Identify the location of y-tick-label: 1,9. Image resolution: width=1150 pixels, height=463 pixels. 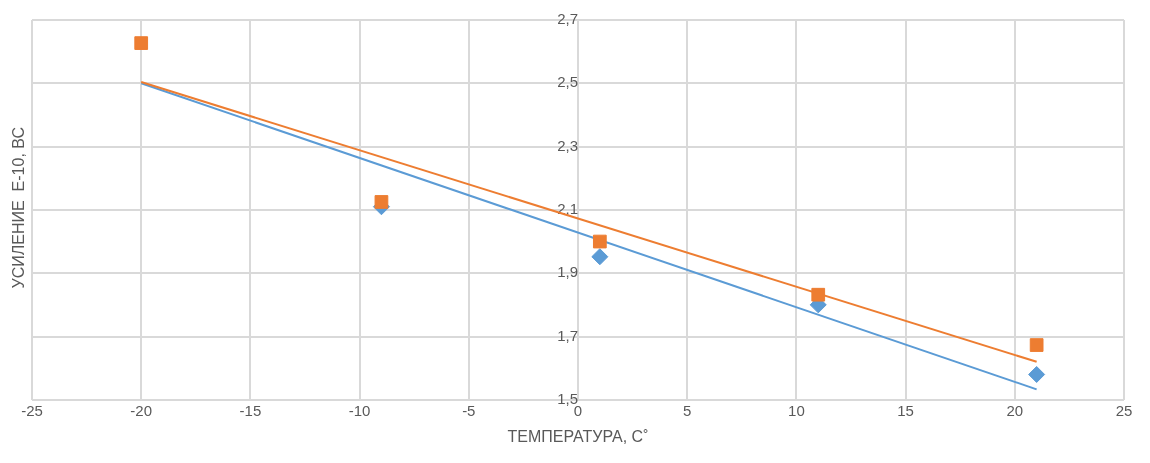
(567, 272).